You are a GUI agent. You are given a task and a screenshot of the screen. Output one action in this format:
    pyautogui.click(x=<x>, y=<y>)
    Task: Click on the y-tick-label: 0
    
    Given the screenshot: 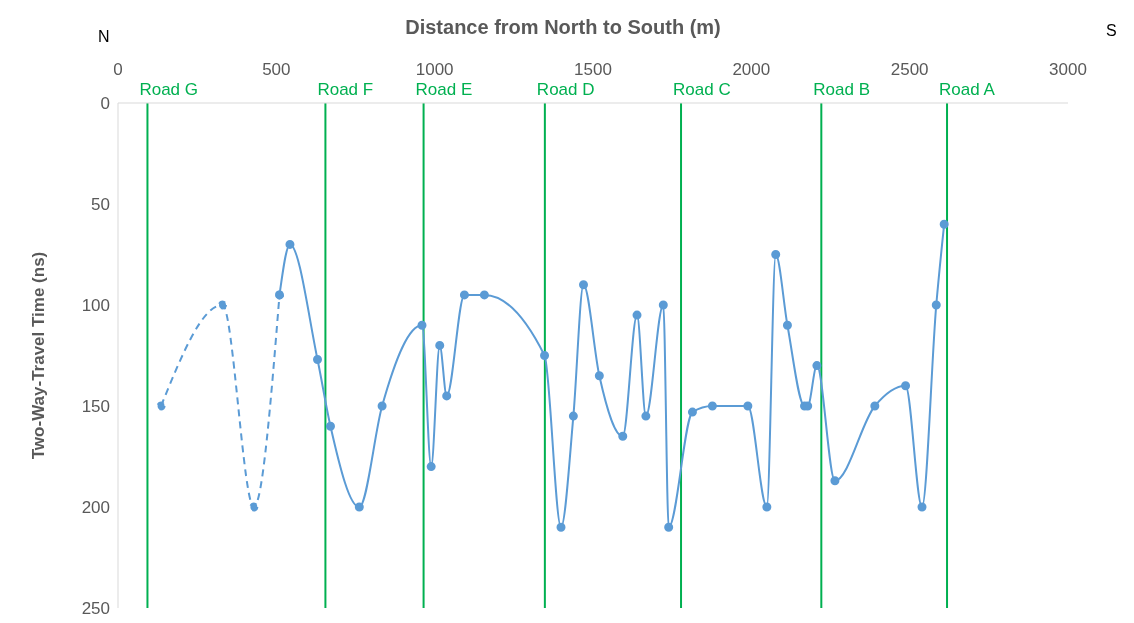 What is the action you would take?
    pyautogui.click(x=105, y=104)
    